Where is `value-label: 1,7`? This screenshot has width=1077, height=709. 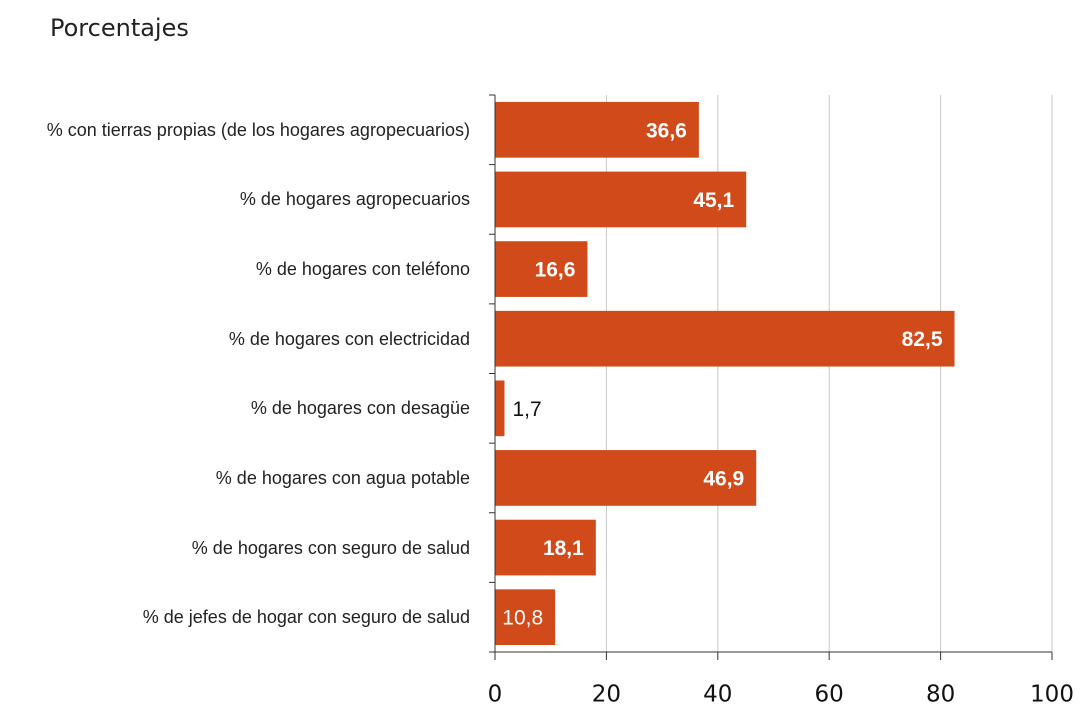 value-label: 1,7 is located at coordinates (526, 409).